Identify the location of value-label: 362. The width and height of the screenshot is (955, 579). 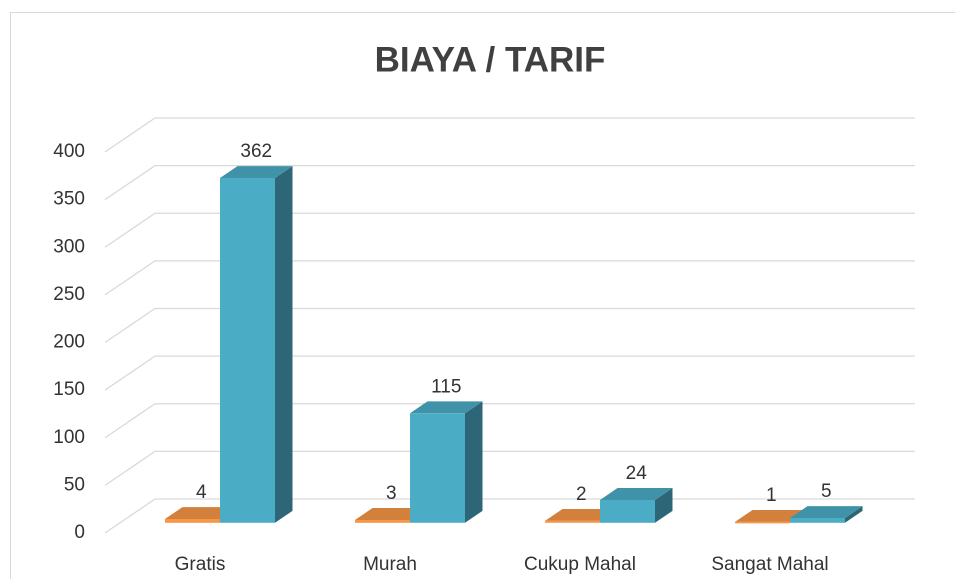
(256, 151).